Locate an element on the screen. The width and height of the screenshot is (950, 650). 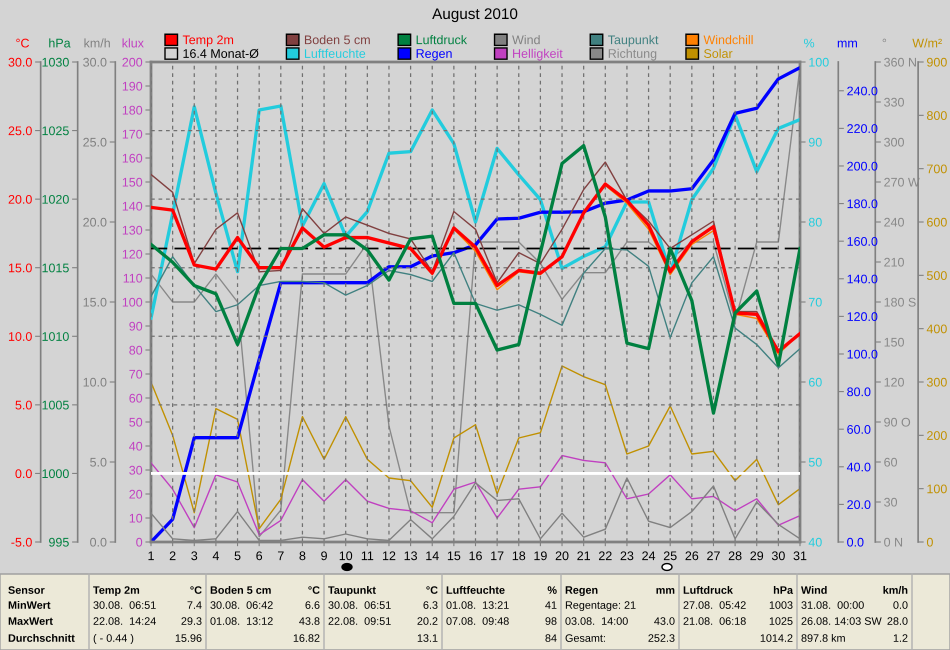
y2-tick-label: 900 is located at coordinates (937, 62).